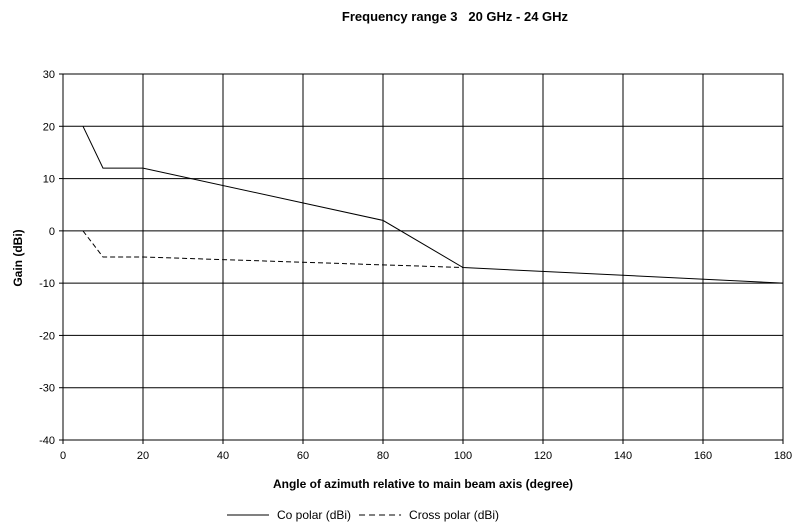 The height and width of the screenshot is (528, 798). I want to click on x-axis-ticks: 0 20 40 60 80 100 120 140 160 180, so click(426, 451).